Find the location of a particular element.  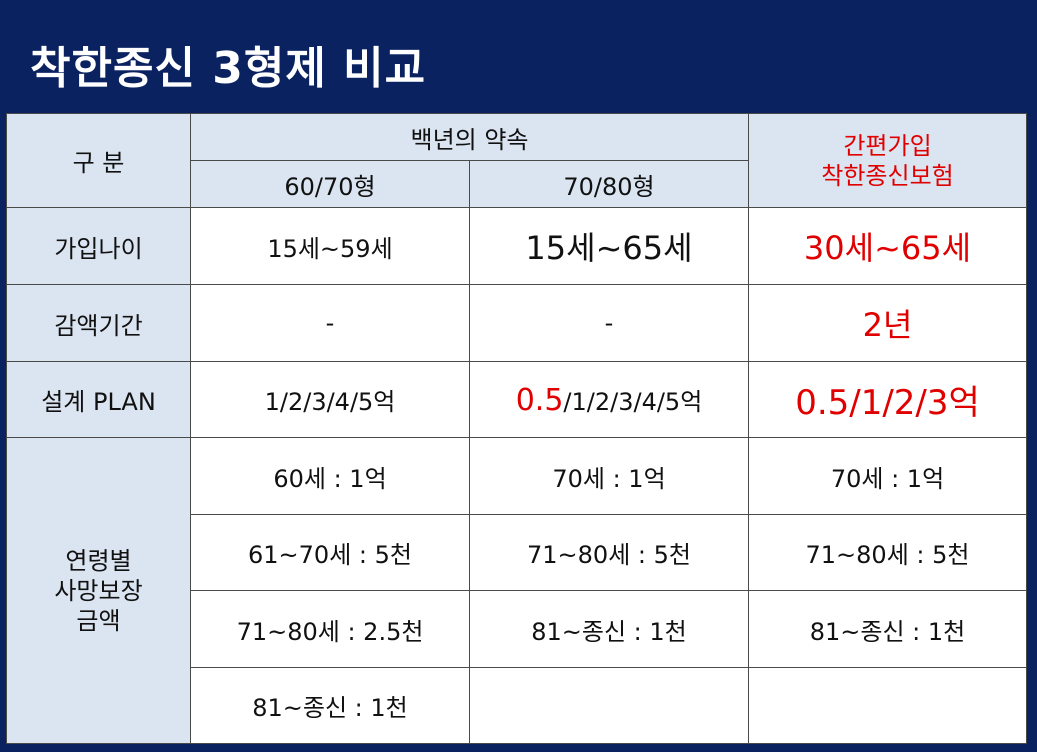

cell: 30세~65세 is located at coordinates (887, 246).